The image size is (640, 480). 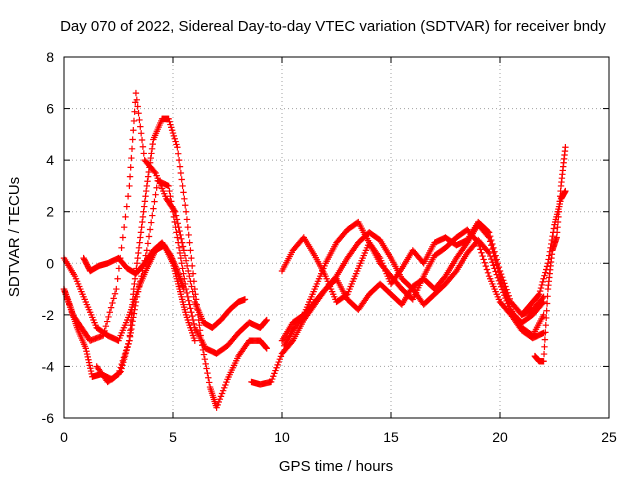 I want to click on y-tick-labels: -6 -4 -2 0 2 4 6 8, so click(x=48, y=237).